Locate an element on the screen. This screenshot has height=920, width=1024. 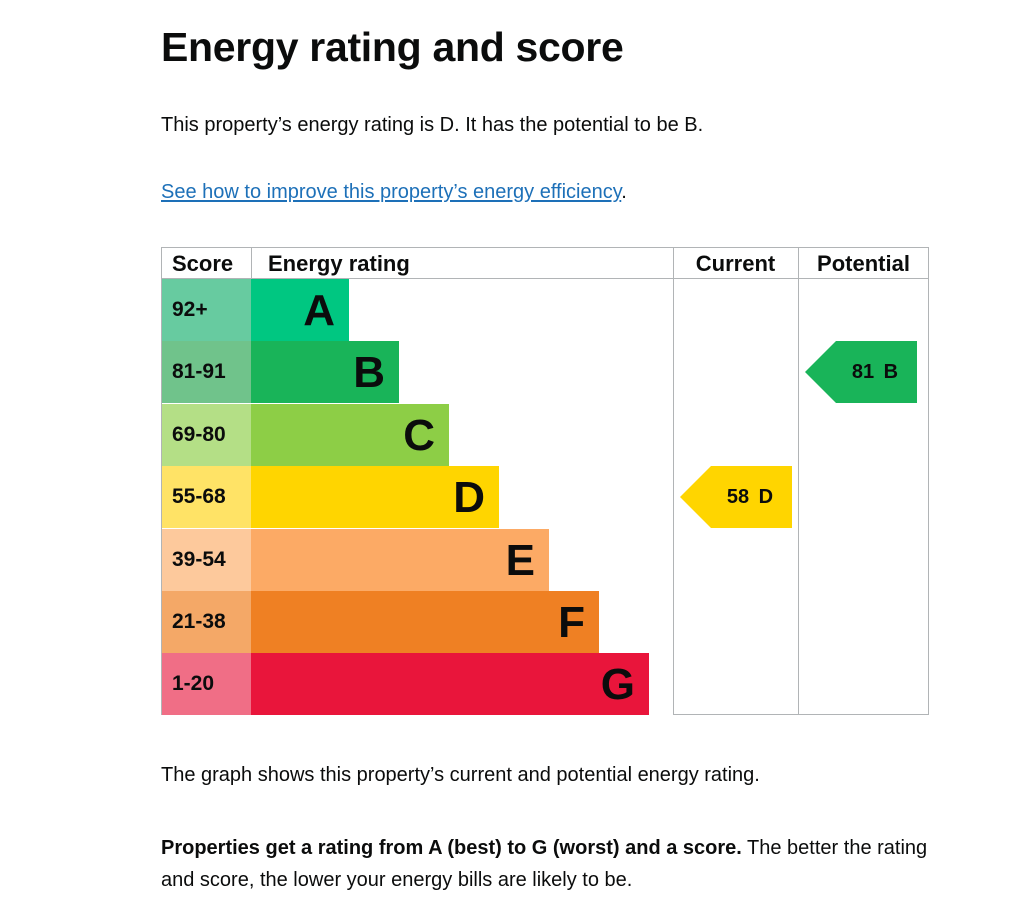
current-rating-arrow: 58 D is located at coordinates (736, 497).